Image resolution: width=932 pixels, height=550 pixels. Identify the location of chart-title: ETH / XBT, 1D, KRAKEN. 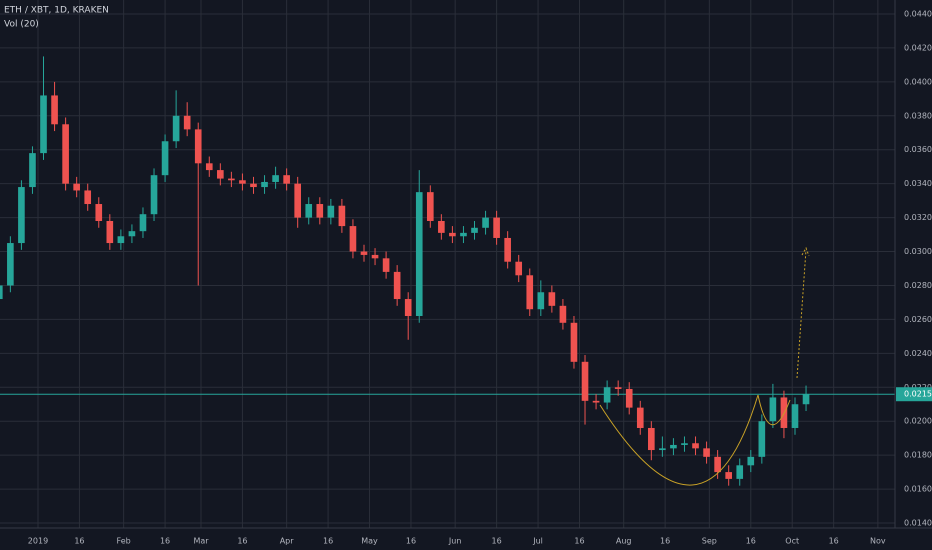
(56, 11).